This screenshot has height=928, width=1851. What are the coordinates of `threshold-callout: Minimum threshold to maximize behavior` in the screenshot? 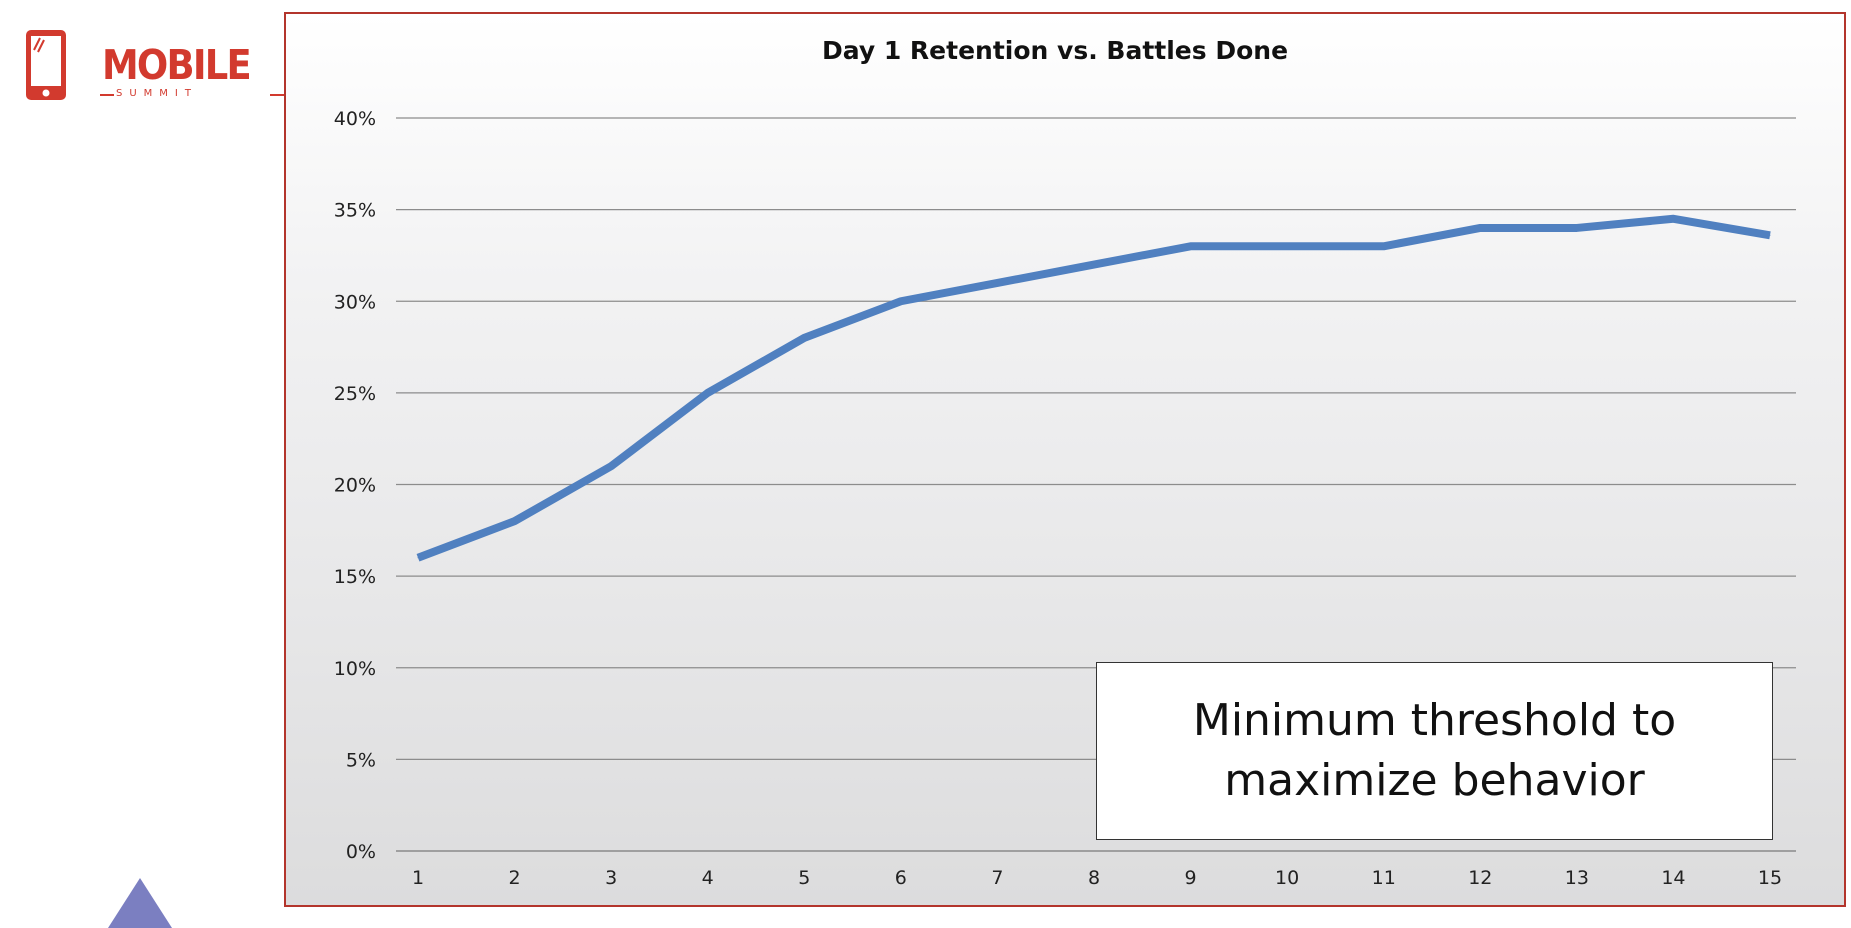 It's located at (1434, 751).